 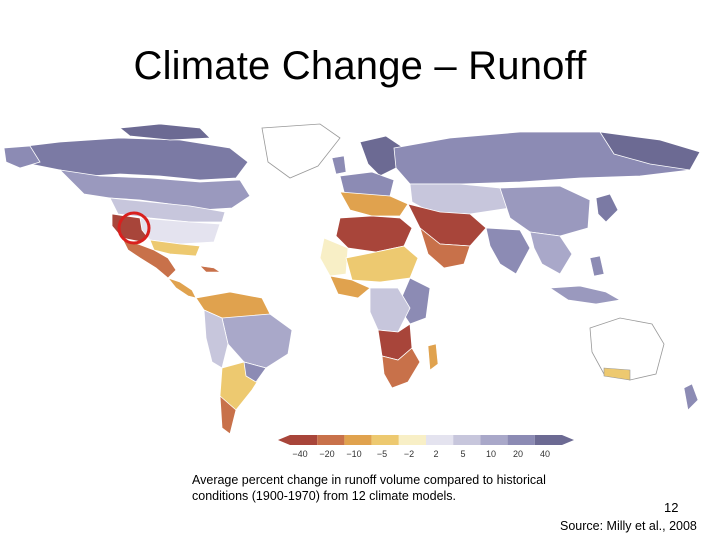 I want to click on usa-central, so click(x=180, y=231).